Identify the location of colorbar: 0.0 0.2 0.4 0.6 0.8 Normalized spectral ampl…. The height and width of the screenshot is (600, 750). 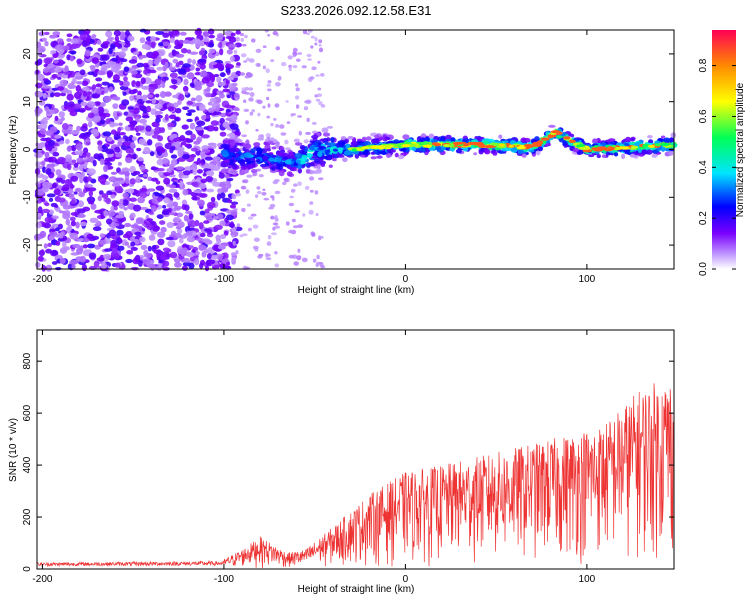
(722, 153).